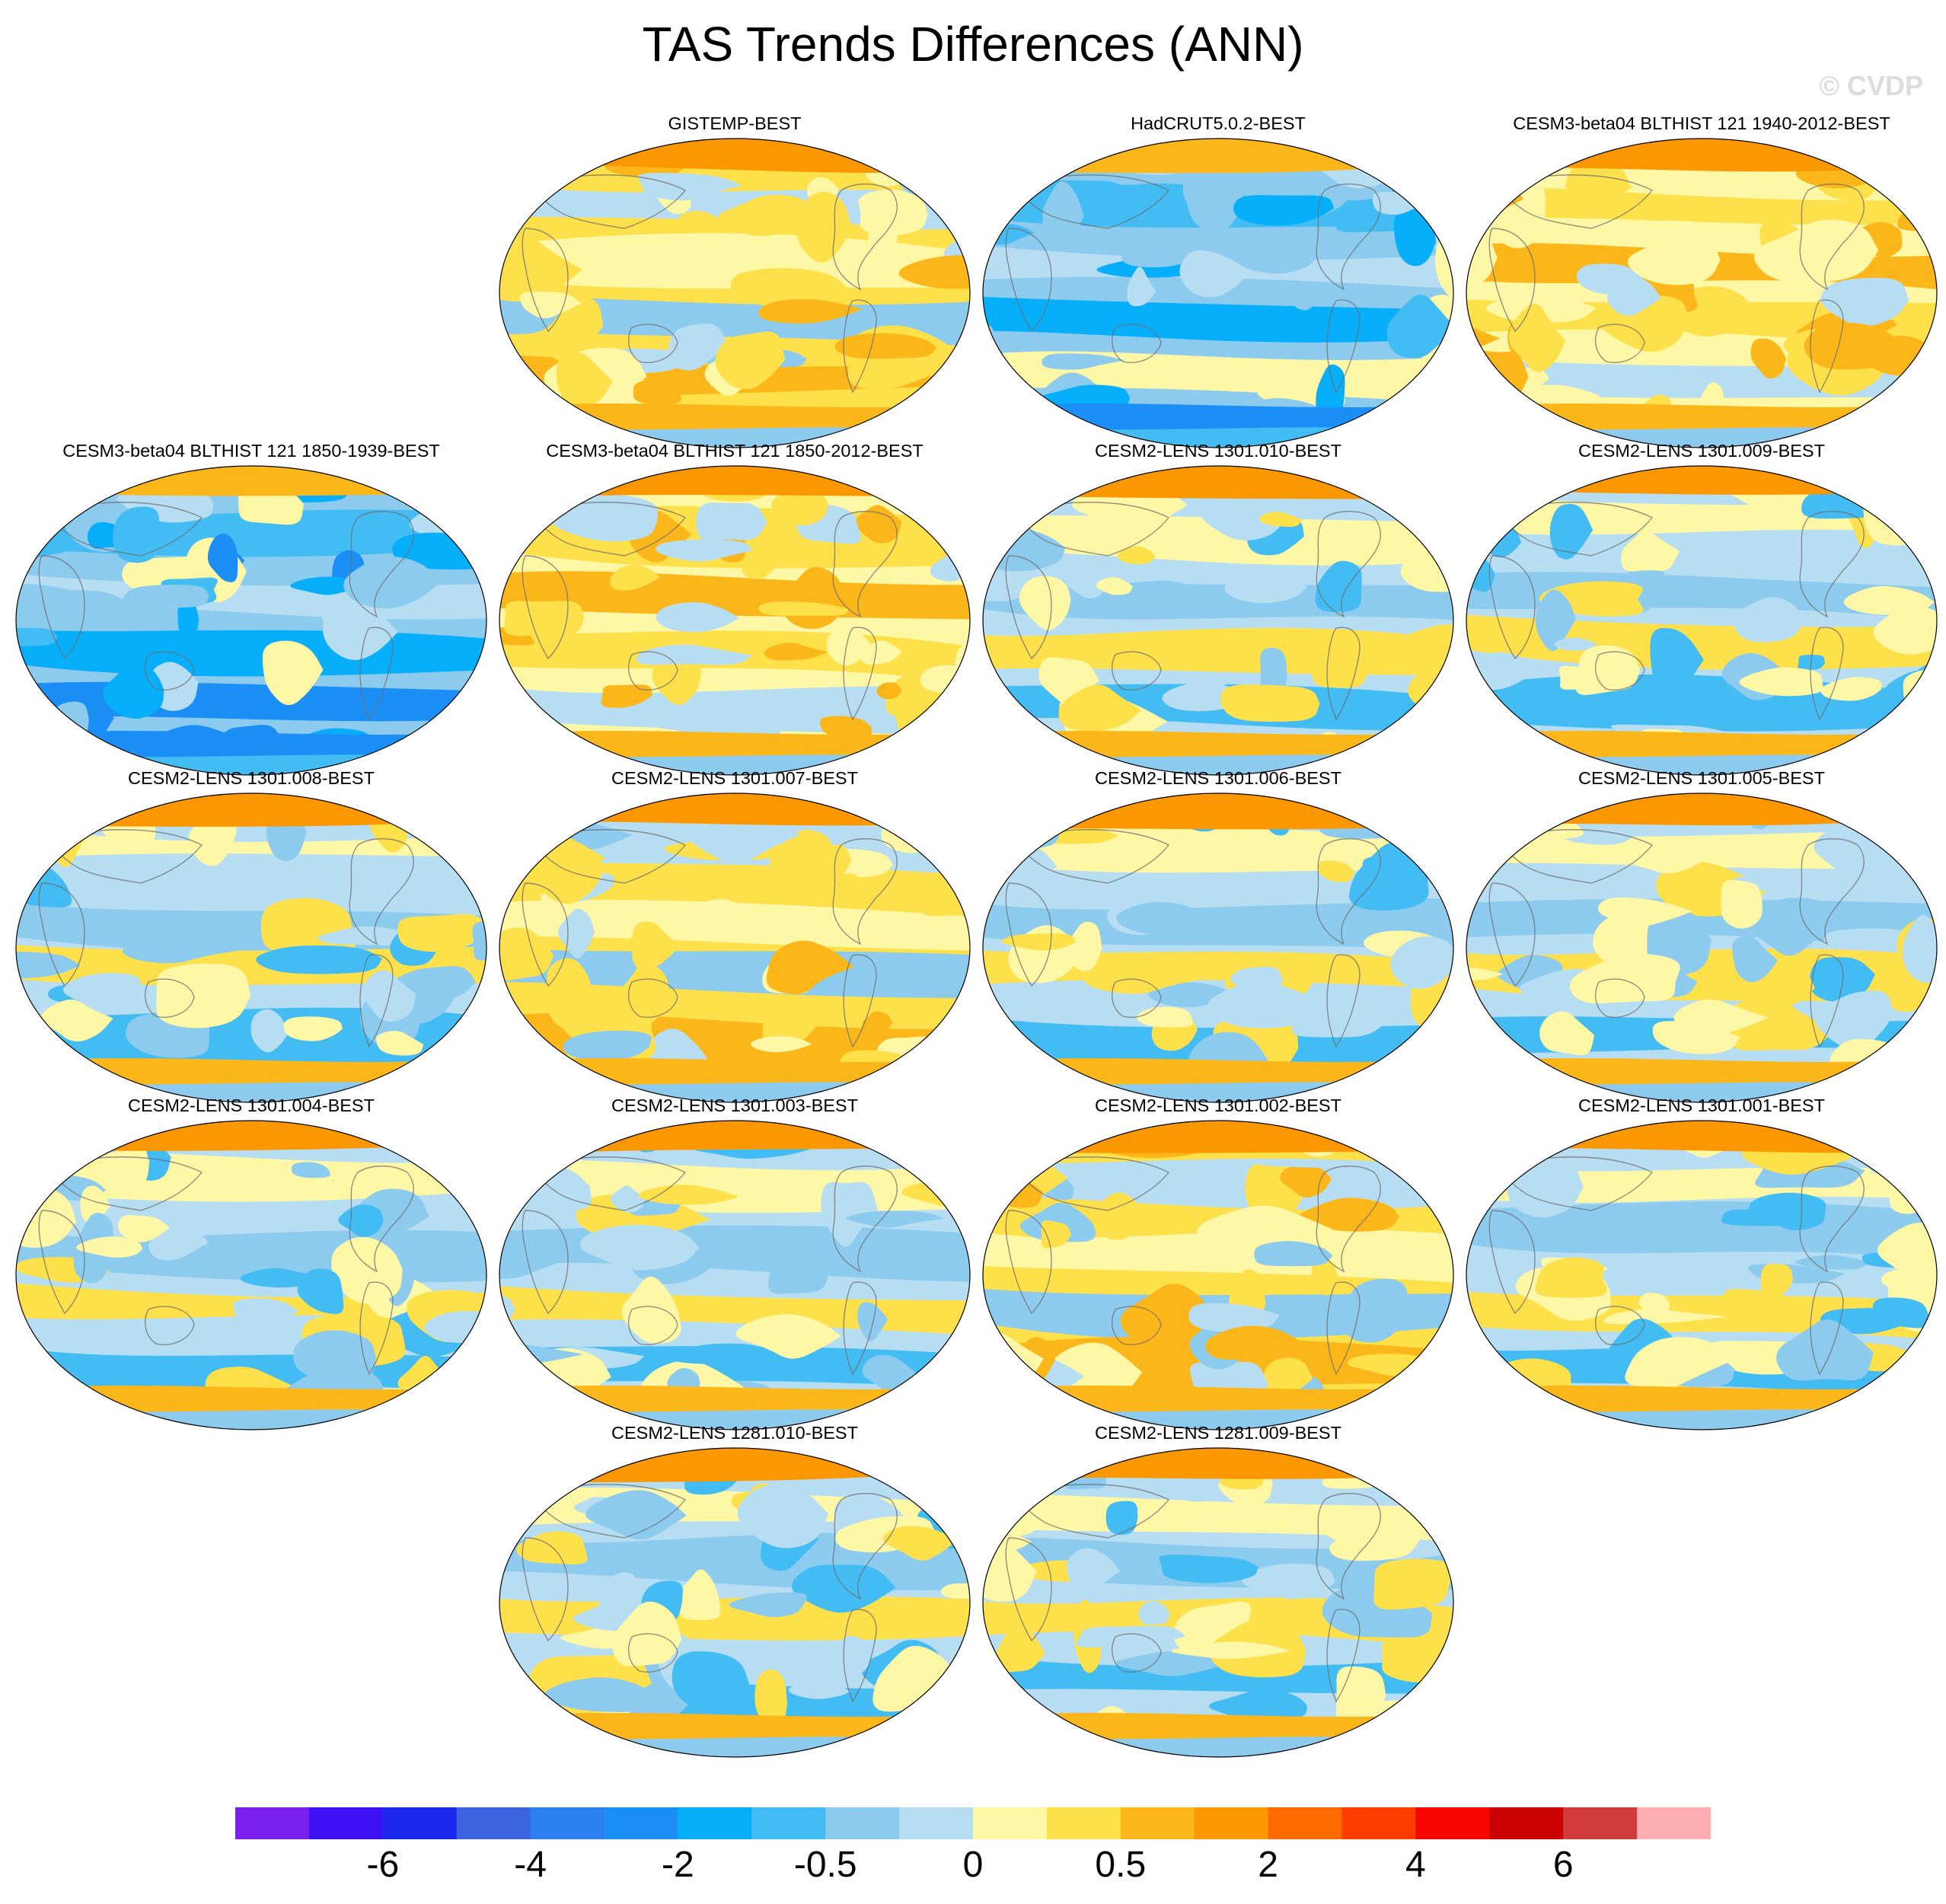 This screenshot has height=1904, width=1946. I want to click on map-panel: CESM2-LENS 1281.009-BEST, so click(1218, 1590).